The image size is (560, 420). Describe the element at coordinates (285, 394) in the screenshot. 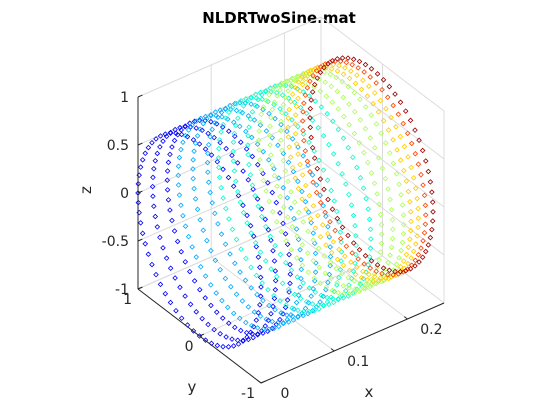

I see `x-tick-label: 0` at that location.